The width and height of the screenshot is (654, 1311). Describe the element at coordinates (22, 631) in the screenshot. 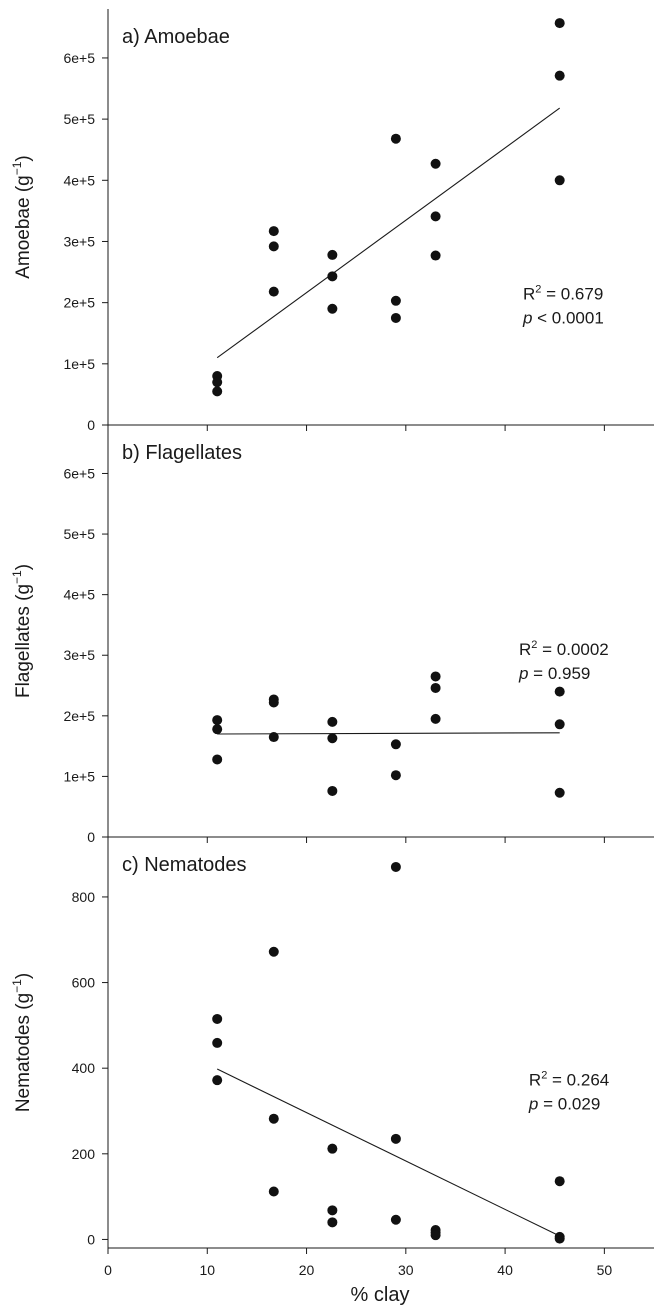

I see `y-axis-label: Flagellates (g−1)` at that location.